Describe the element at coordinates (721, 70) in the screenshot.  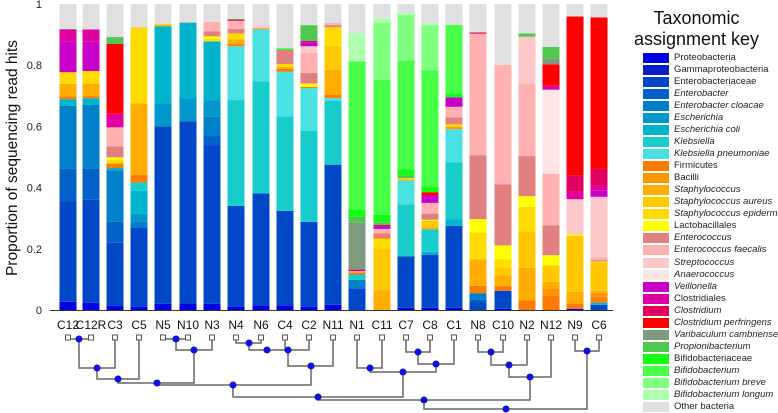
I see `legend-label: Gammaproteobacteria` at that location.